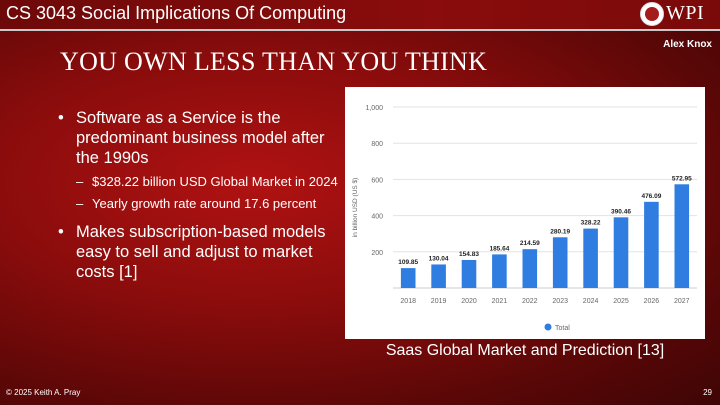 The height and width of the screenshot is (405, 720). What do you see at coordinates (408, 301) in the screenshot?
I see `x-tick-label: 2018` at bounding box center [408, 301].